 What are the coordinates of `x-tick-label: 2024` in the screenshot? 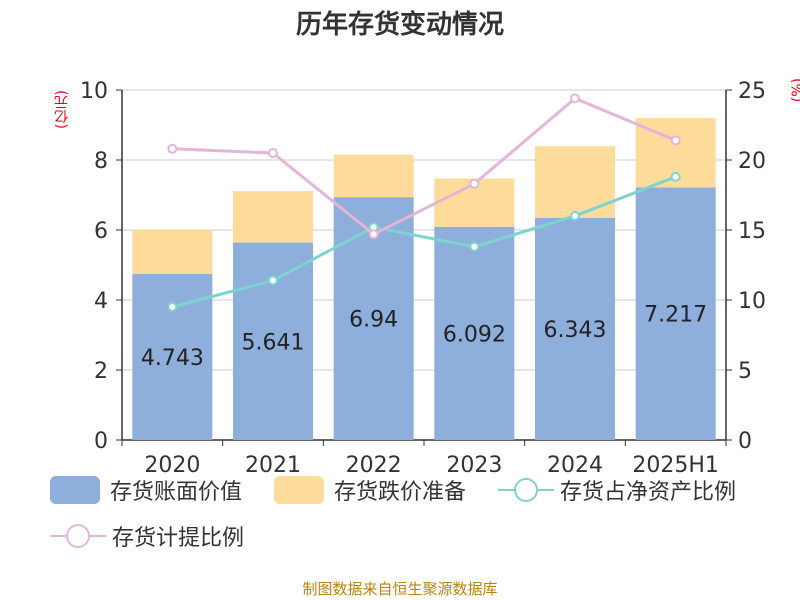 It's located at (575, 465).